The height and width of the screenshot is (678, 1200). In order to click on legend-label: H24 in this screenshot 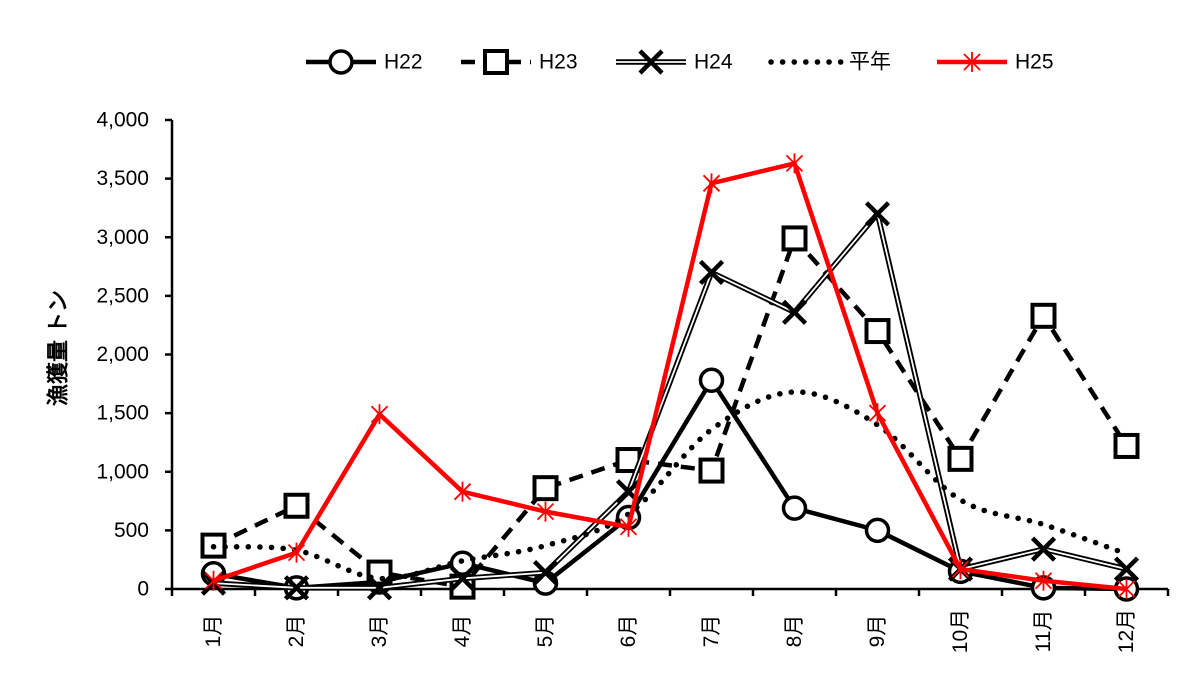, I will do `click(713, 62)`.